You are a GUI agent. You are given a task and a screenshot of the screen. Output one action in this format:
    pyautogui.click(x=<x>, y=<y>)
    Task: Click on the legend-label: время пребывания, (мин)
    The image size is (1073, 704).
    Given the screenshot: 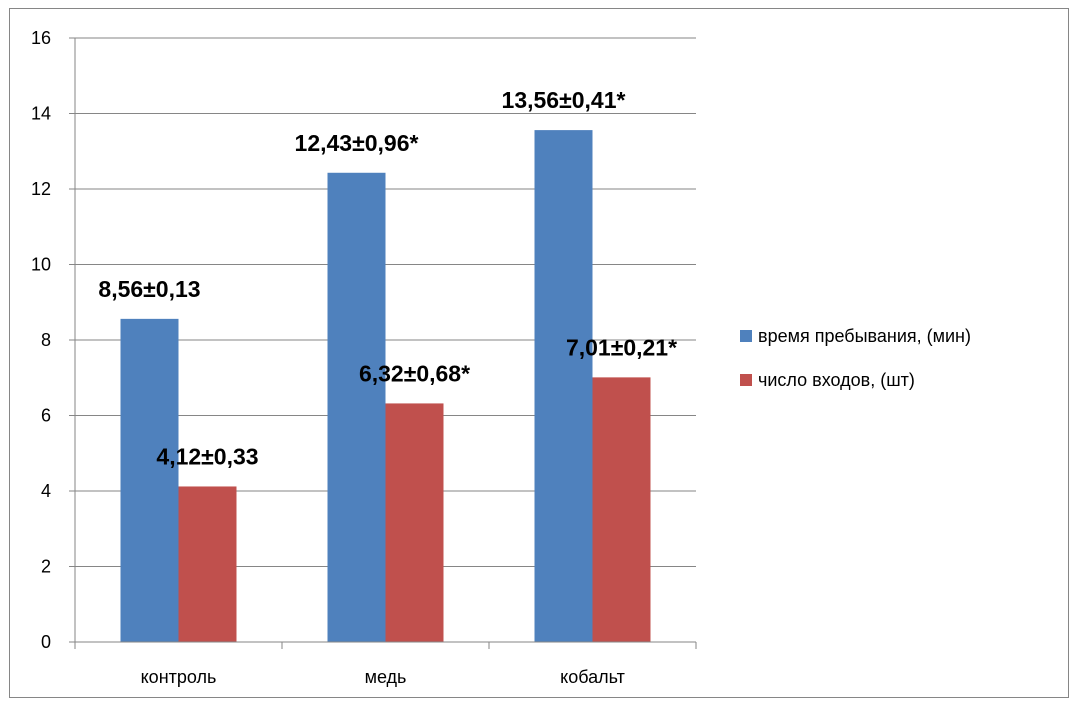 What is the action you would take?
    pyautogui.click(x=864, y=336)
    